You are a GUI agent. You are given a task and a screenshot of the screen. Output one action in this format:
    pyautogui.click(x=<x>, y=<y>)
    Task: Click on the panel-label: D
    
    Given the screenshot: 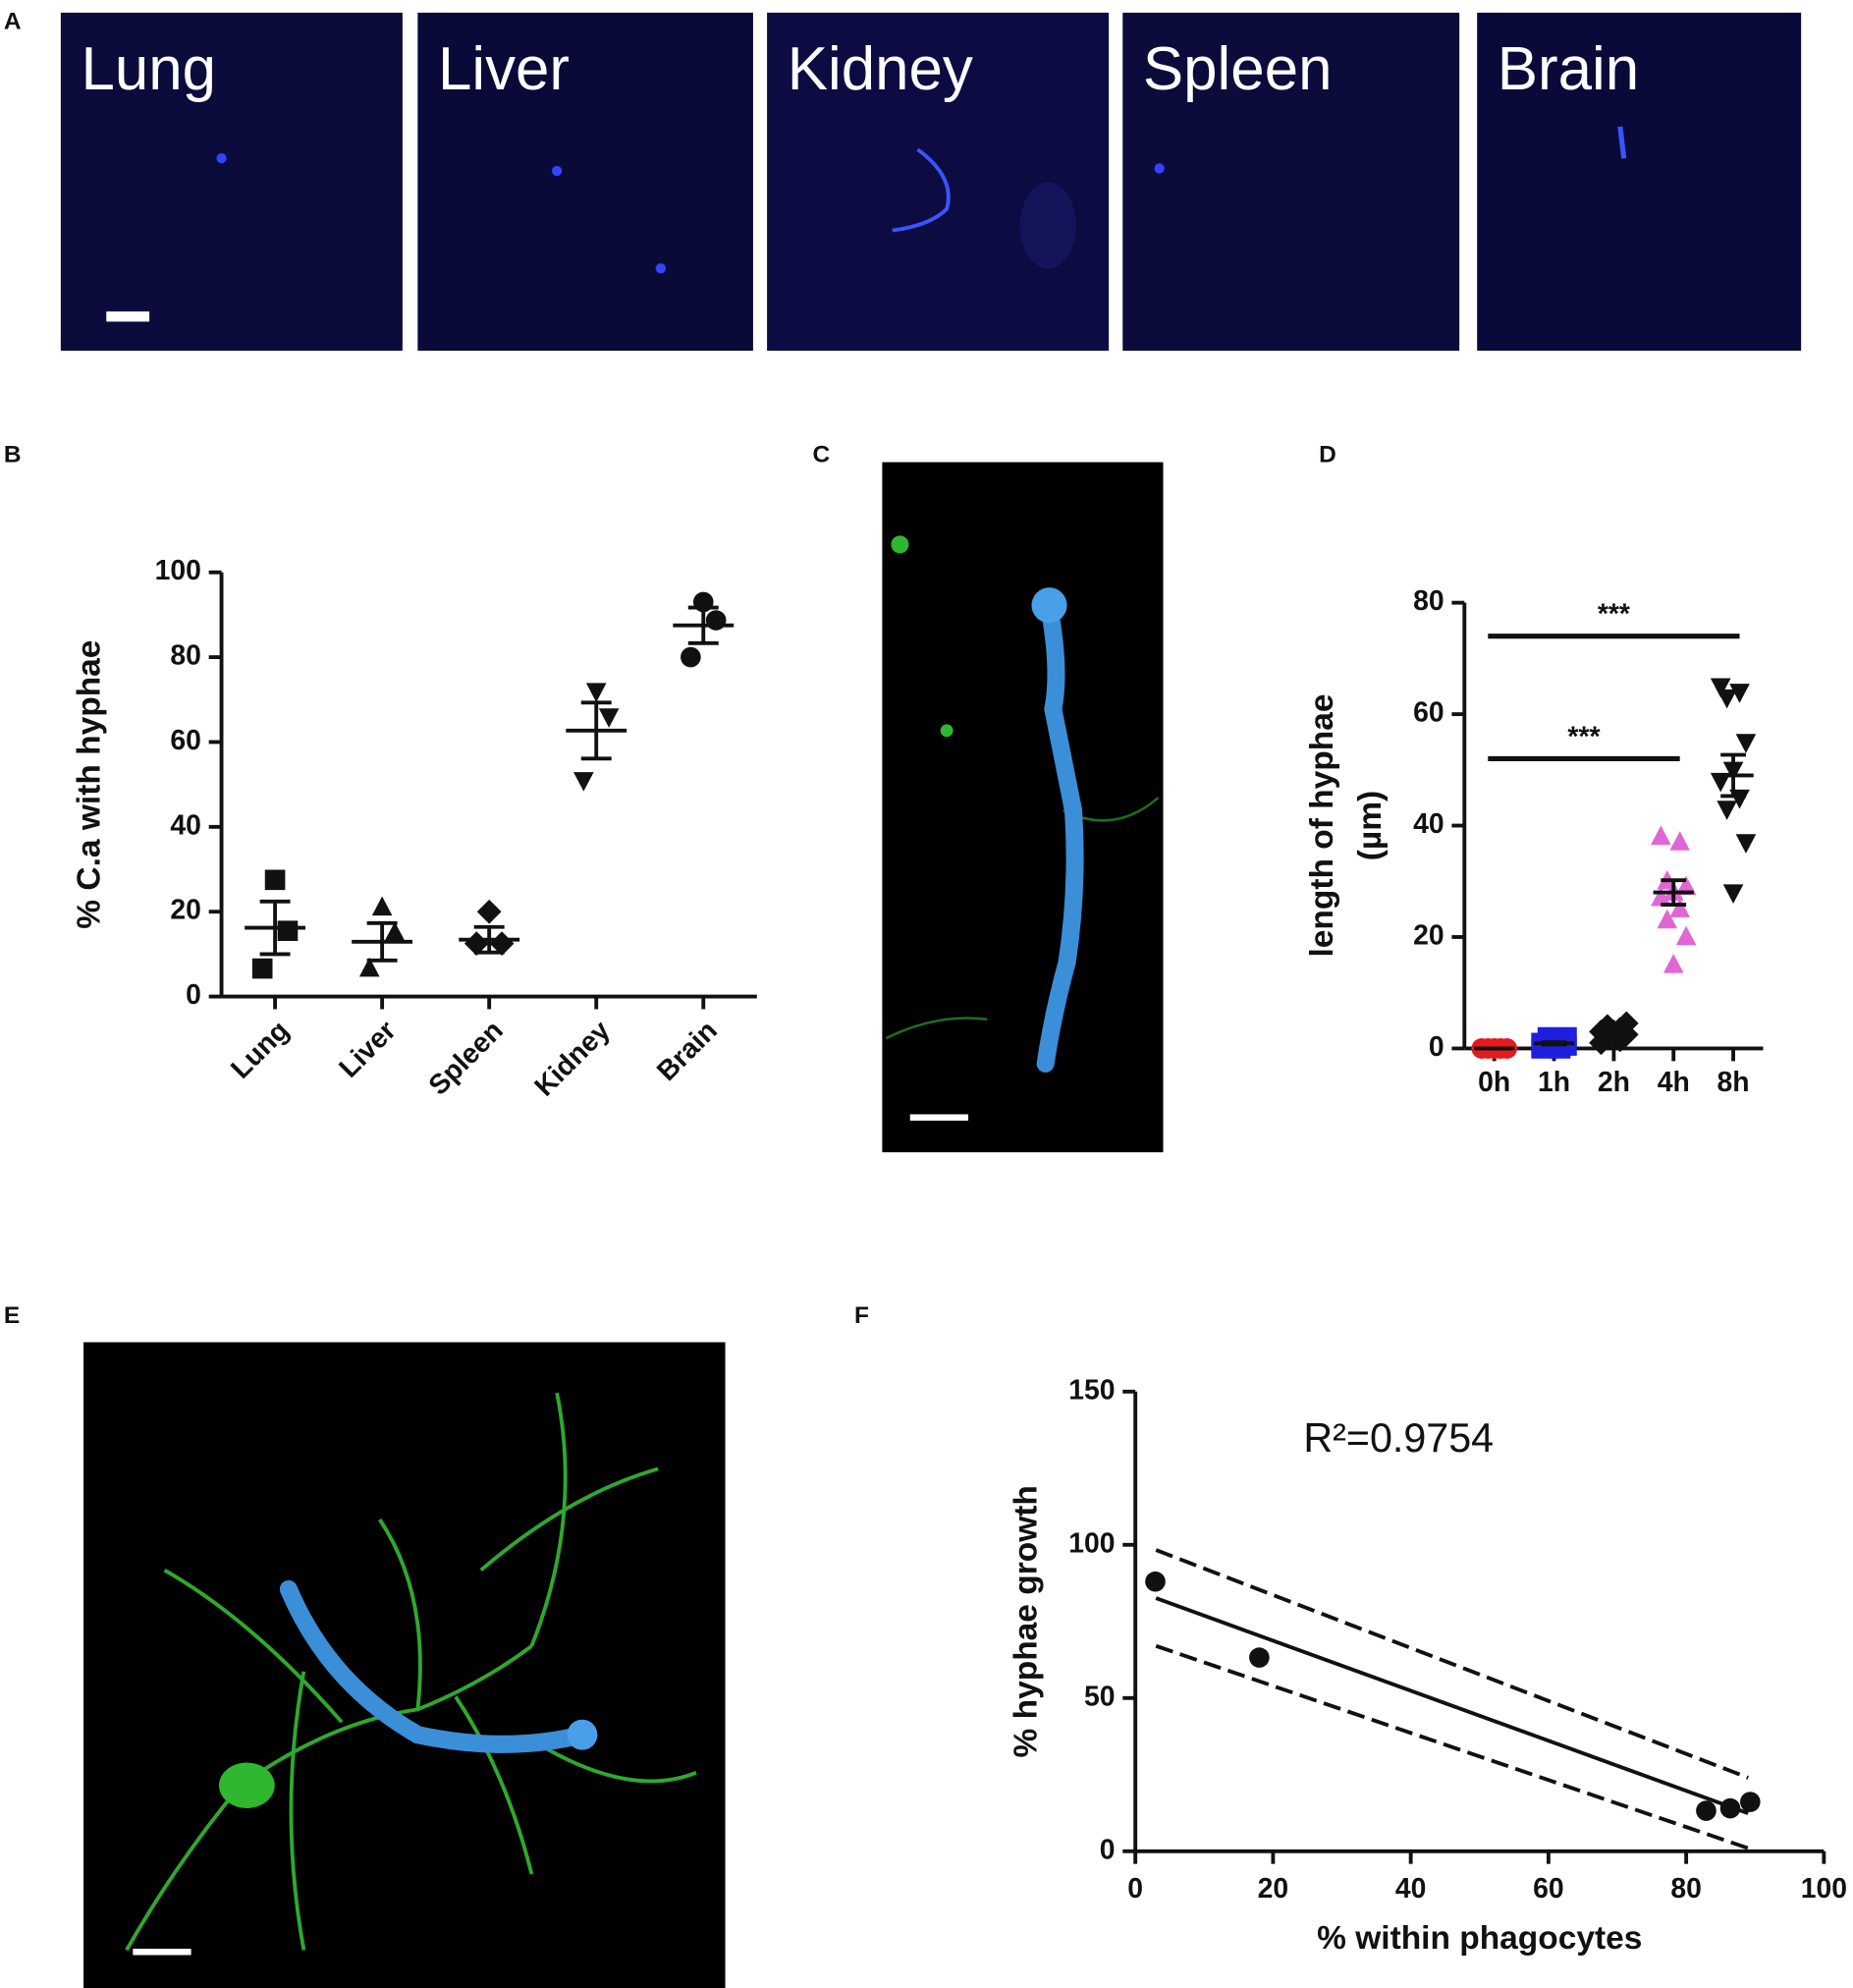 What is the action you would take?
    pyautogui.click(x=1327, y=455)
    